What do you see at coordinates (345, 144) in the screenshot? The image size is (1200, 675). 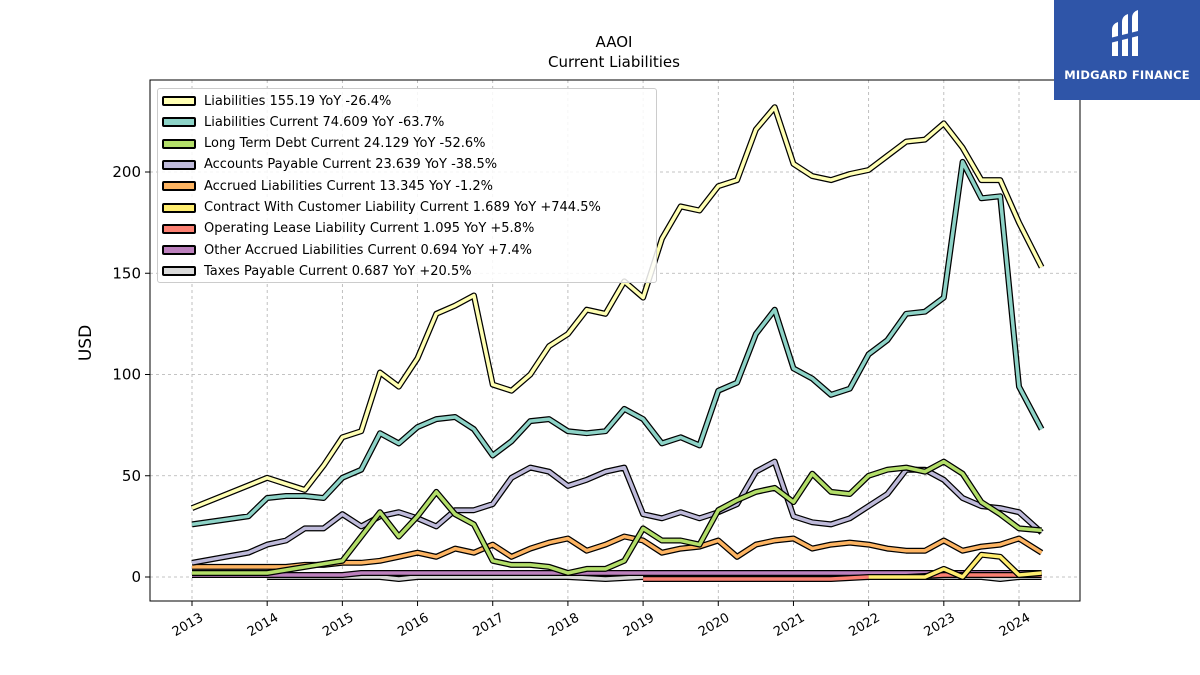 I see `legend-label: Long Term Debt Current 24.129 YoY -52.6%` at bounding box center [345, 144].